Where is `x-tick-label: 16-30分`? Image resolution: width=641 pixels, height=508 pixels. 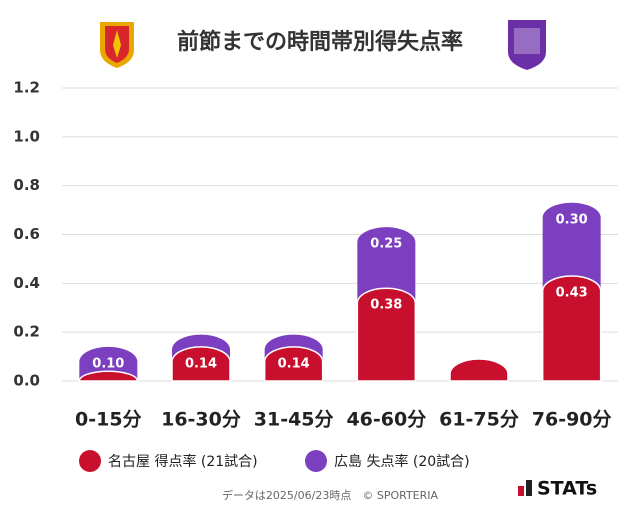
x-tick-label: 16-30分 is located at coordinates (201, 420).